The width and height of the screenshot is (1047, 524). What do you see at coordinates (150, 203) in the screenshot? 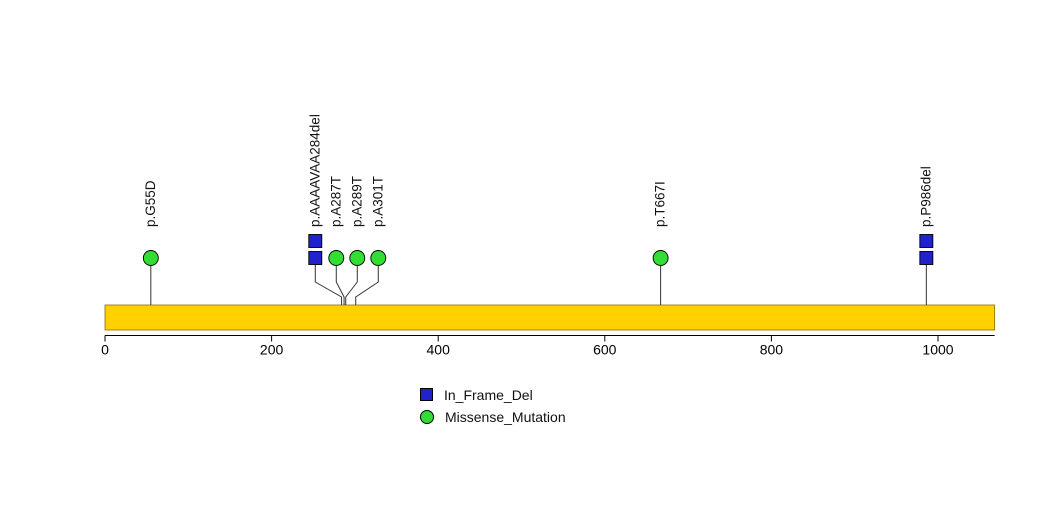
I see `mutation-label: p.G55D` at bounding box center [150, 203].